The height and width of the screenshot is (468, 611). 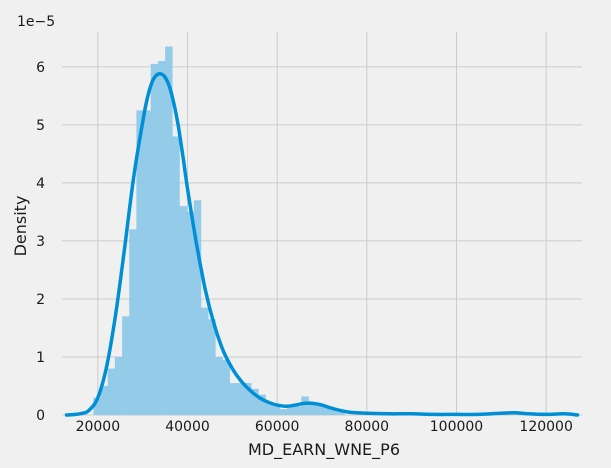 I want to click on y-tick-labels: 0 1 2 3 4 5 6, so click(x=40, y=242).